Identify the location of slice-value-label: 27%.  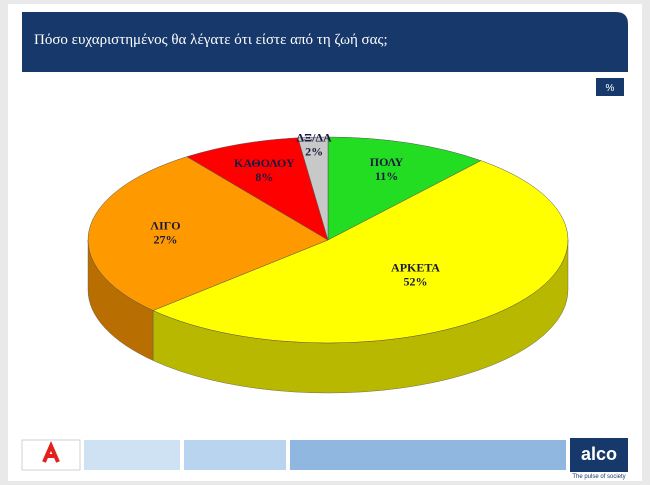
(166, 239).